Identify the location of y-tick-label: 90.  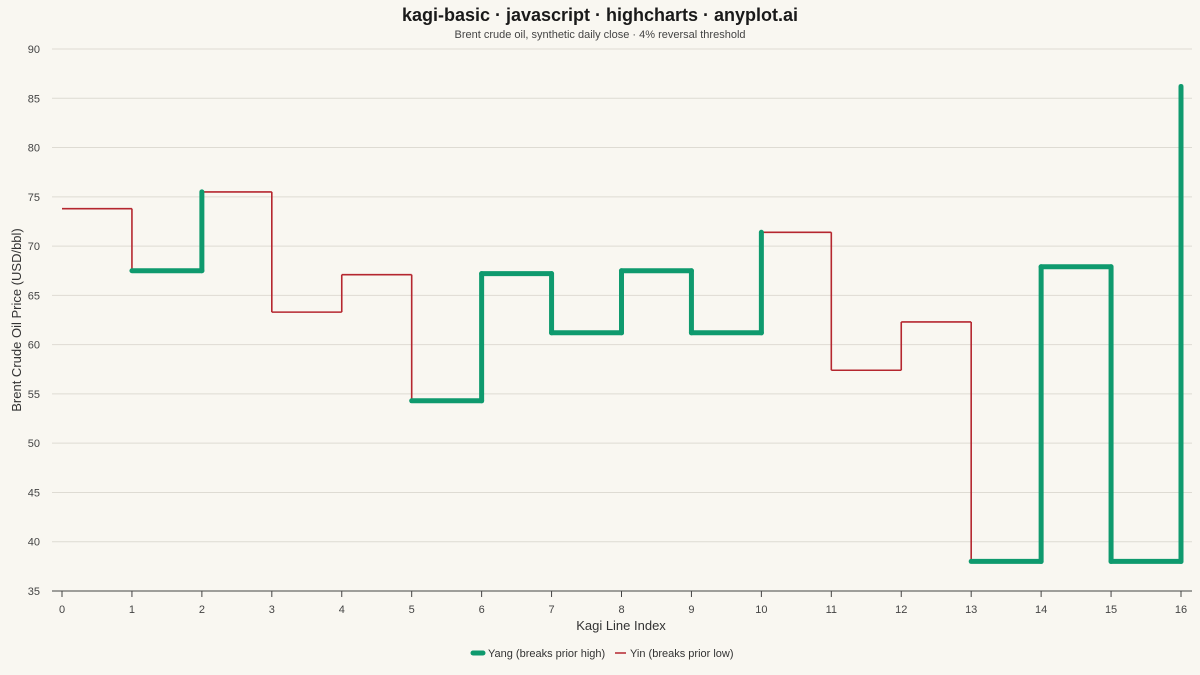
(34, 50).